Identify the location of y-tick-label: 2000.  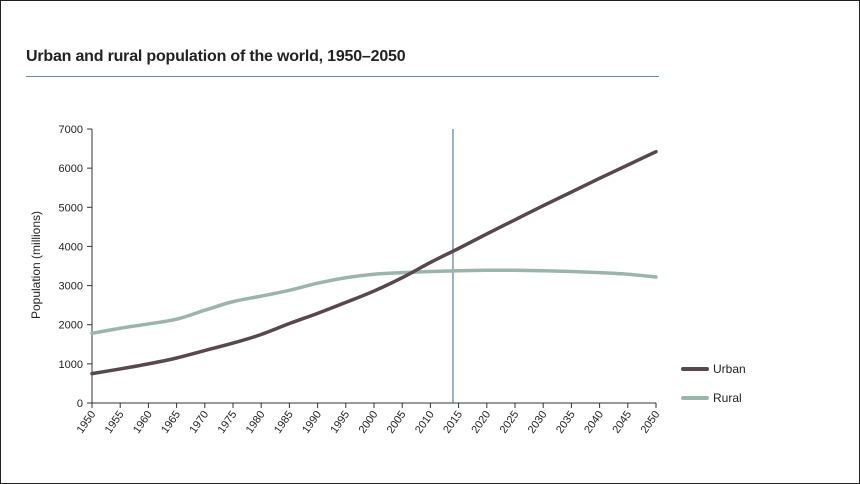
(71, 326).